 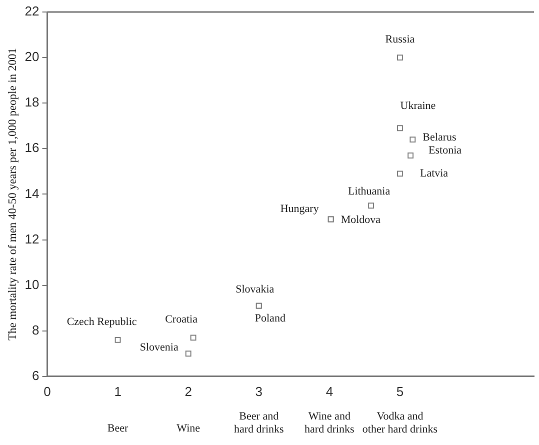 I want to click on annotation: Hungary, so click(x=300, y=209).